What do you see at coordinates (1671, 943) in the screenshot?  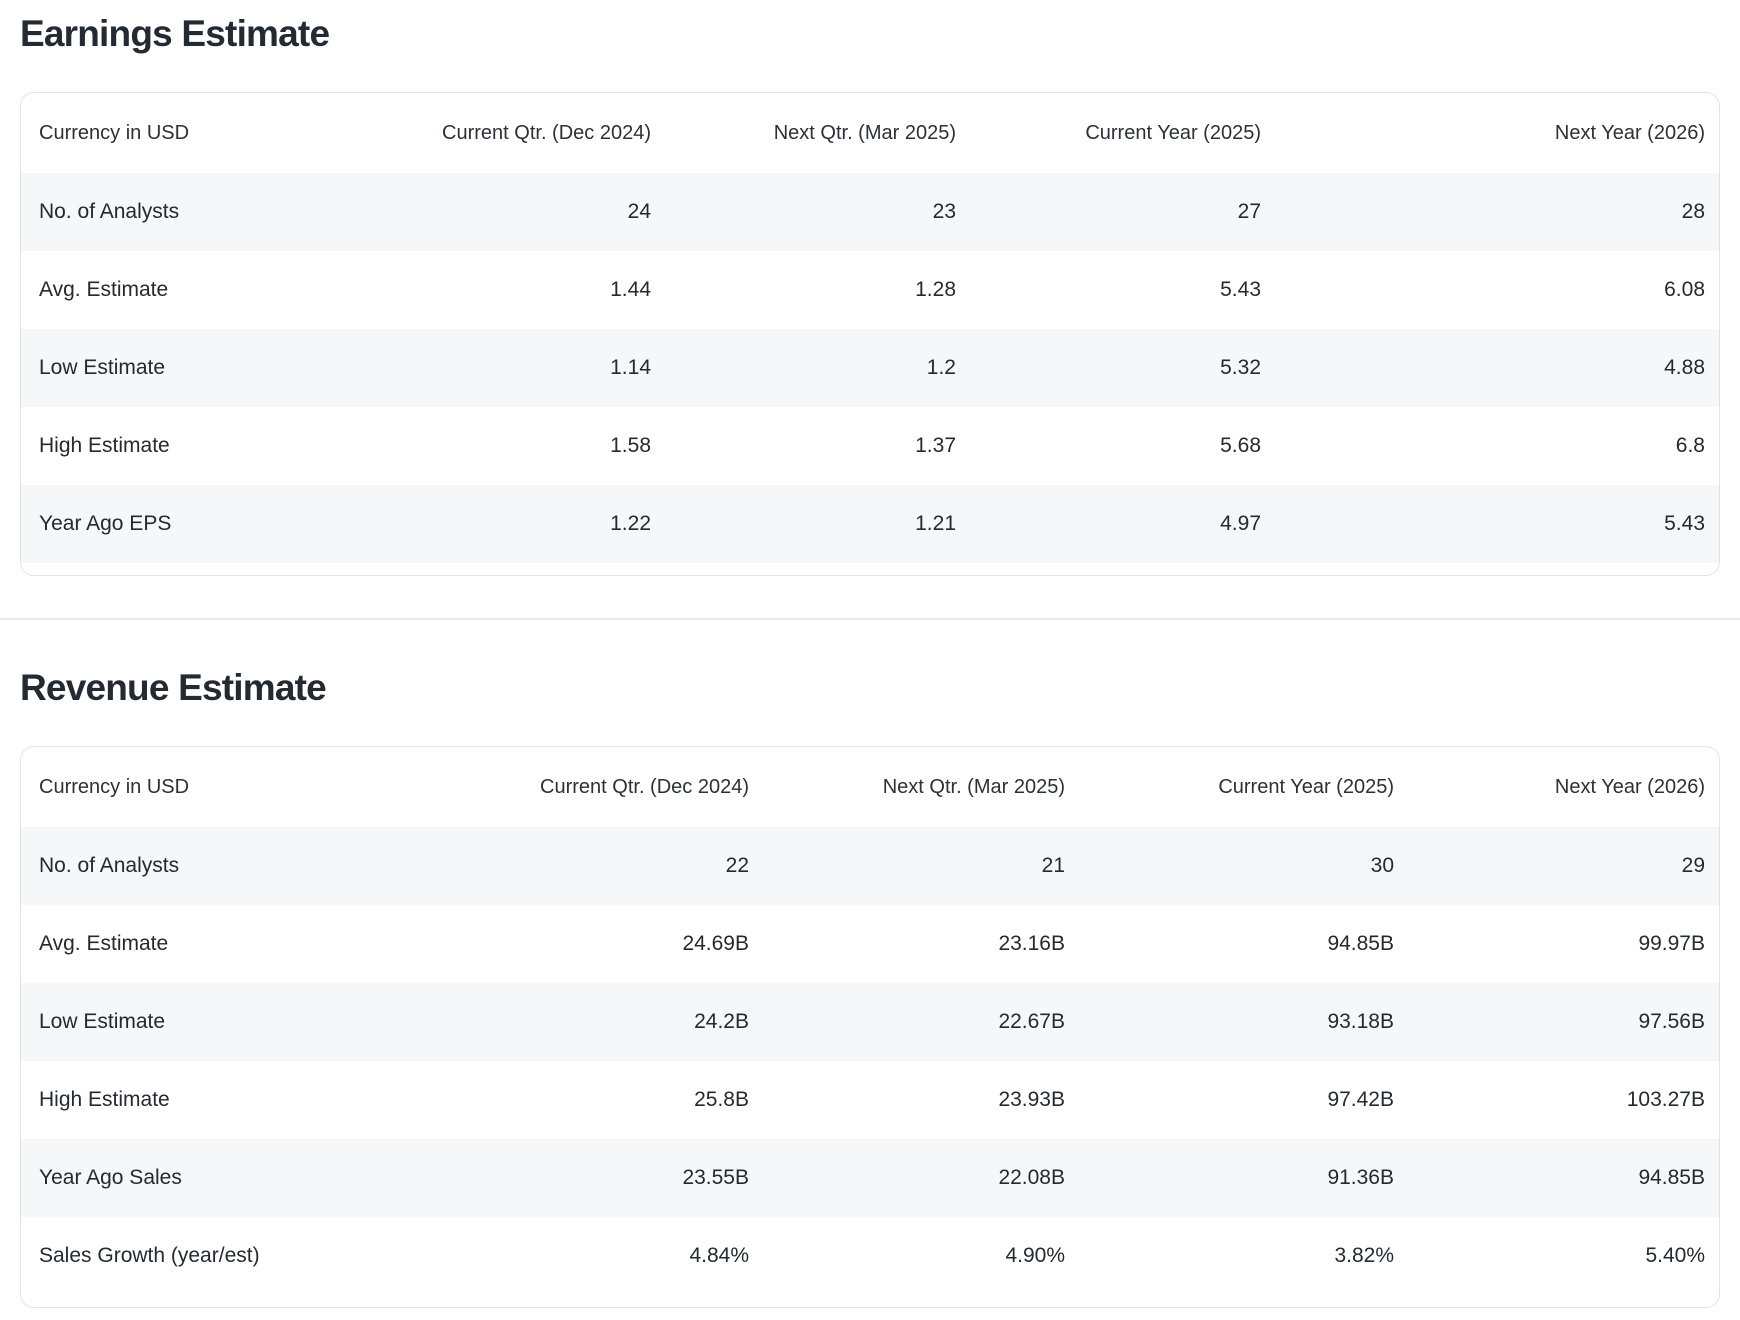 I see `cell-value: 99.97B` at bounding box center [1671, 943].